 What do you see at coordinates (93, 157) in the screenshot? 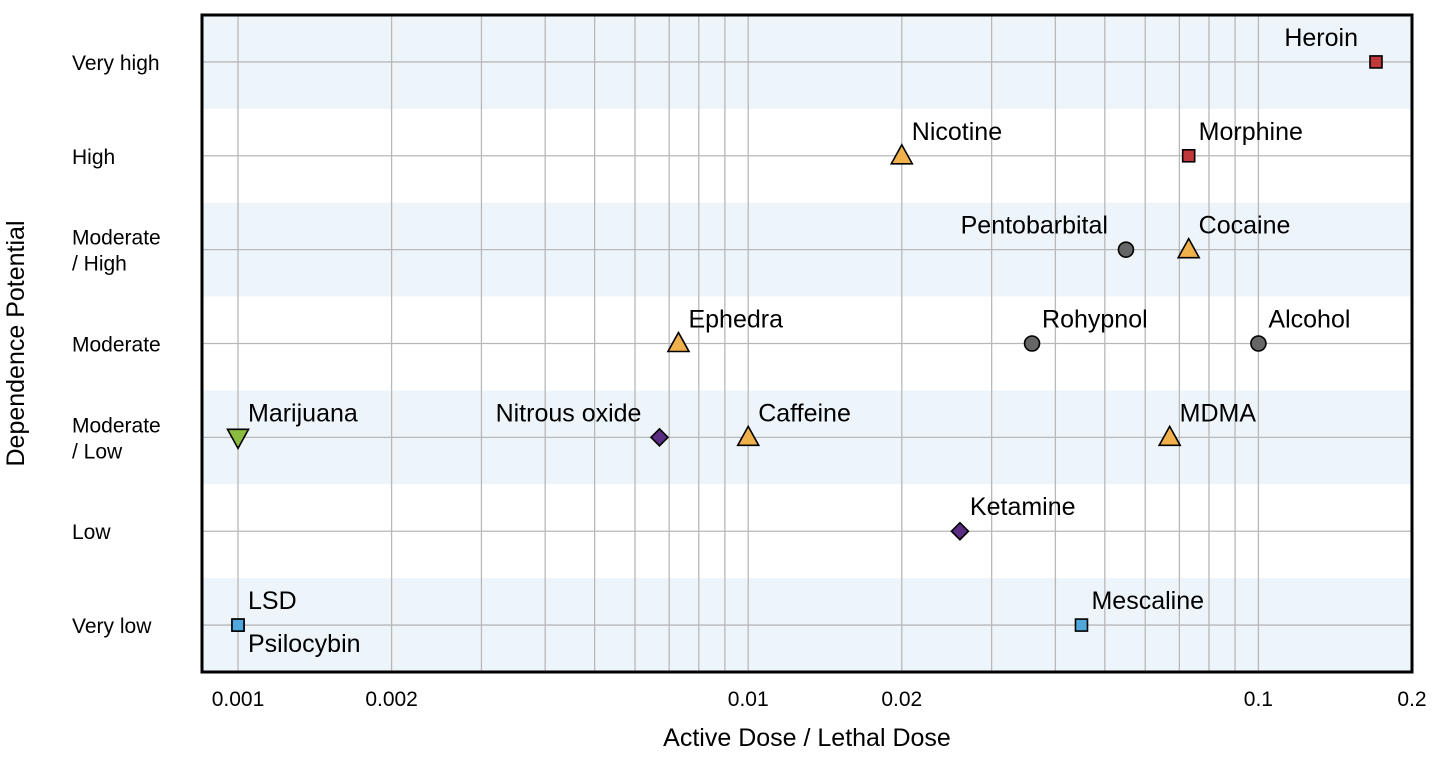
I see `y-tick-label: High` at bounding box center [93, 157].